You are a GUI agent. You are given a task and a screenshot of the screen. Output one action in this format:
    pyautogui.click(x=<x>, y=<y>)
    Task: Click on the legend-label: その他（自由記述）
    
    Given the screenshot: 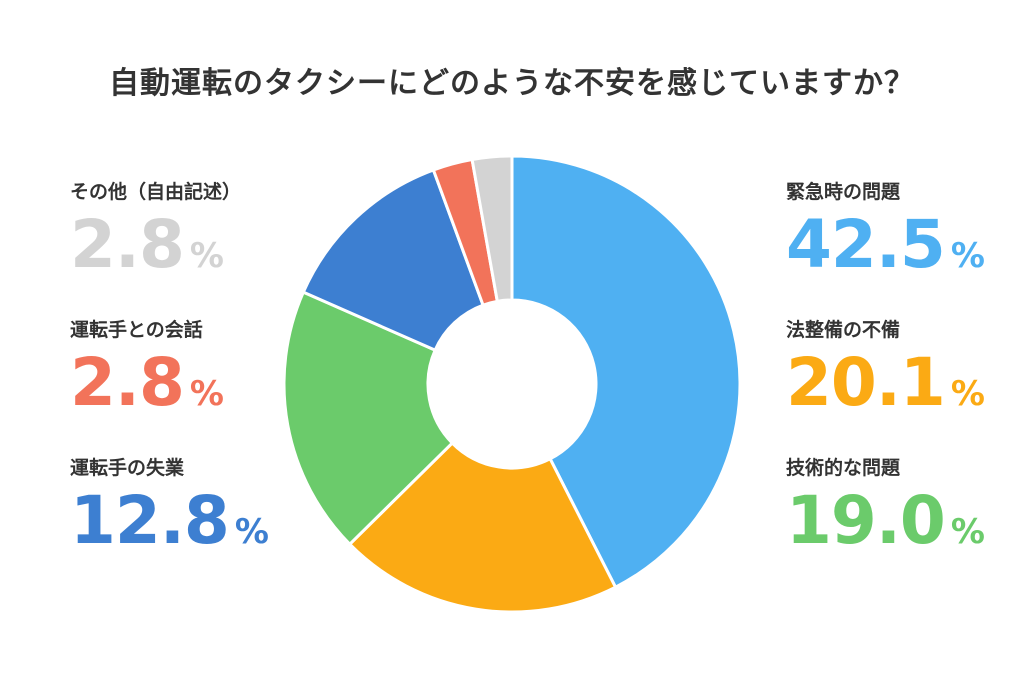 What is the action you would take?
    pyautogui.click(x=156, y=192)
    